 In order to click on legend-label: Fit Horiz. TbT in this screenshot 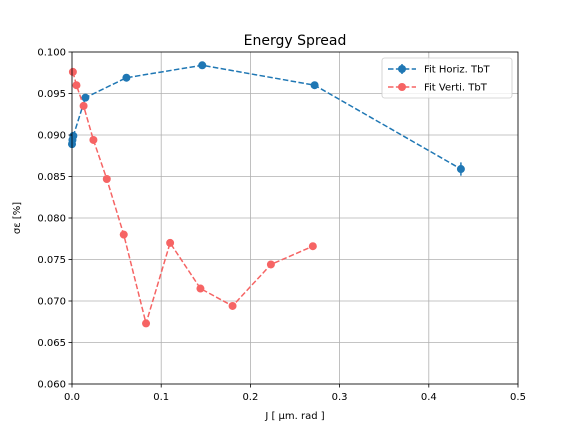, I will do `click(457, 70)`.